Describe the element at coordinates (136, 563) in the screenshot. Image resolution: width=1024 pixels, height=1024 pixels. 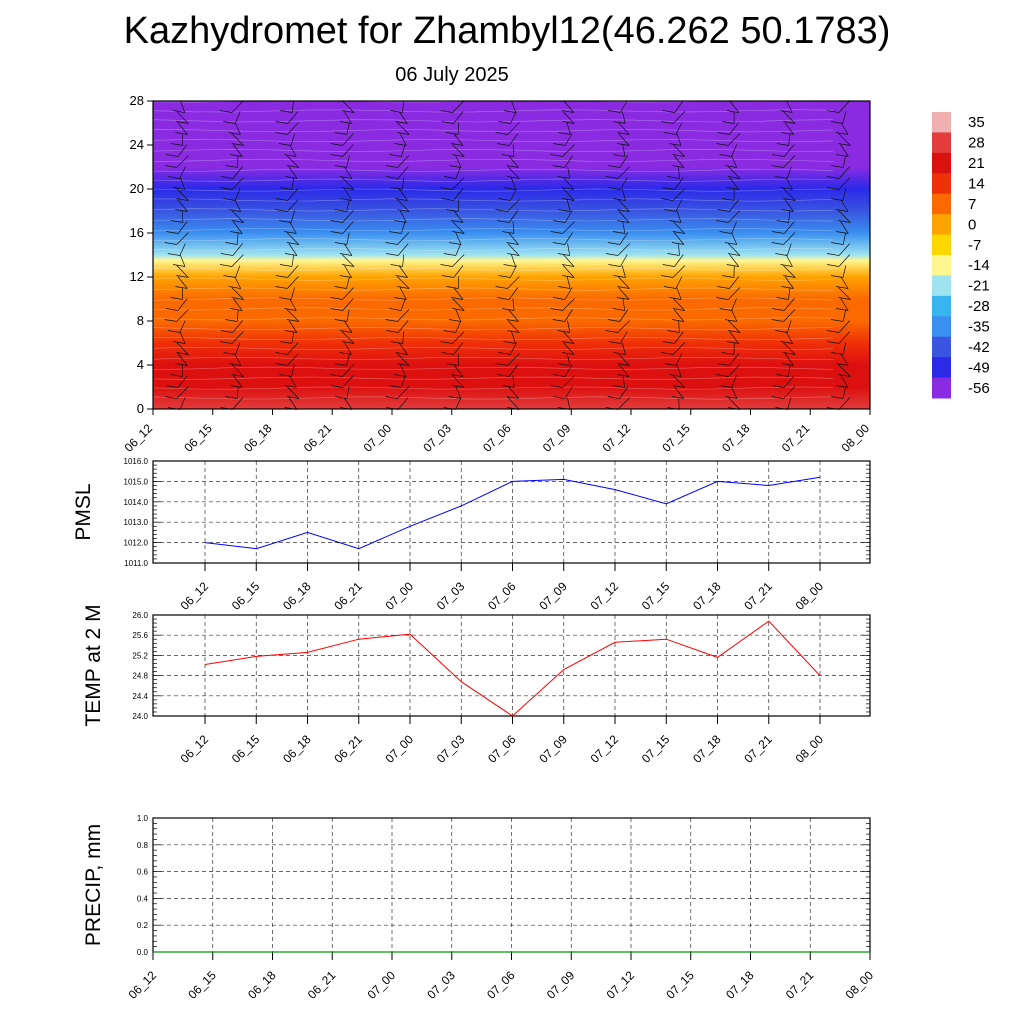
I see `y-tick-label: 1011.0` at that location.